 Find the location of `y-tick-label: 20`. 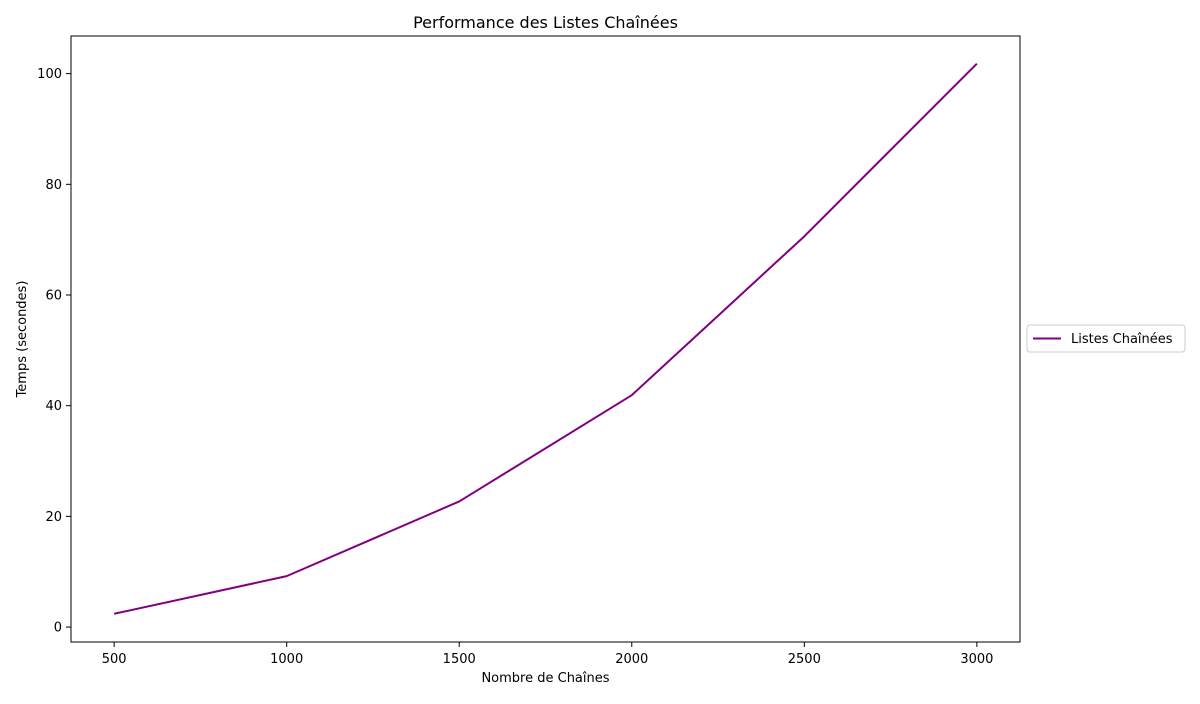

y-tick-label: 20 is located at coordinates (53, 517).